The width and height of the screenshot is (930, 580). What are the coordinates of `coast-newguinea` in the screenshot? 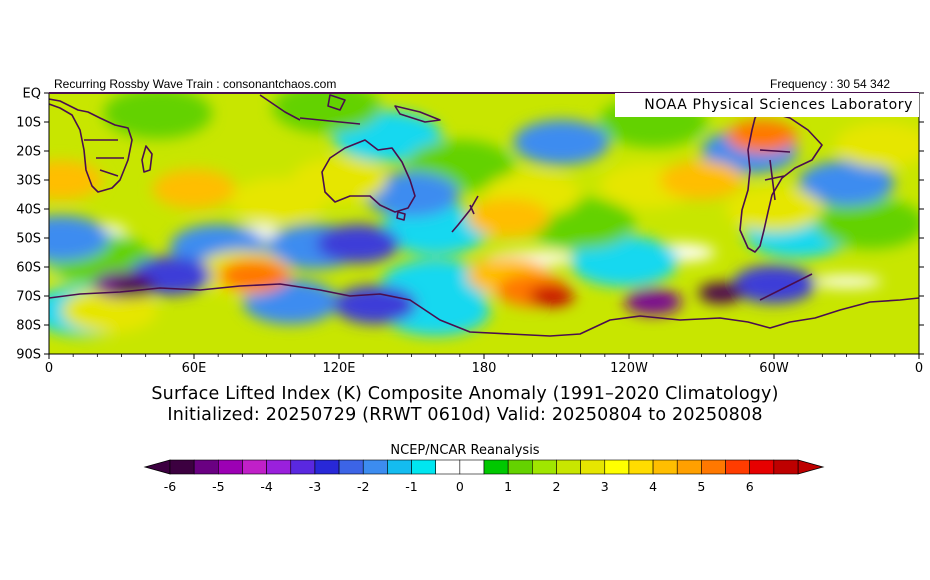 It's located at (417, 114).